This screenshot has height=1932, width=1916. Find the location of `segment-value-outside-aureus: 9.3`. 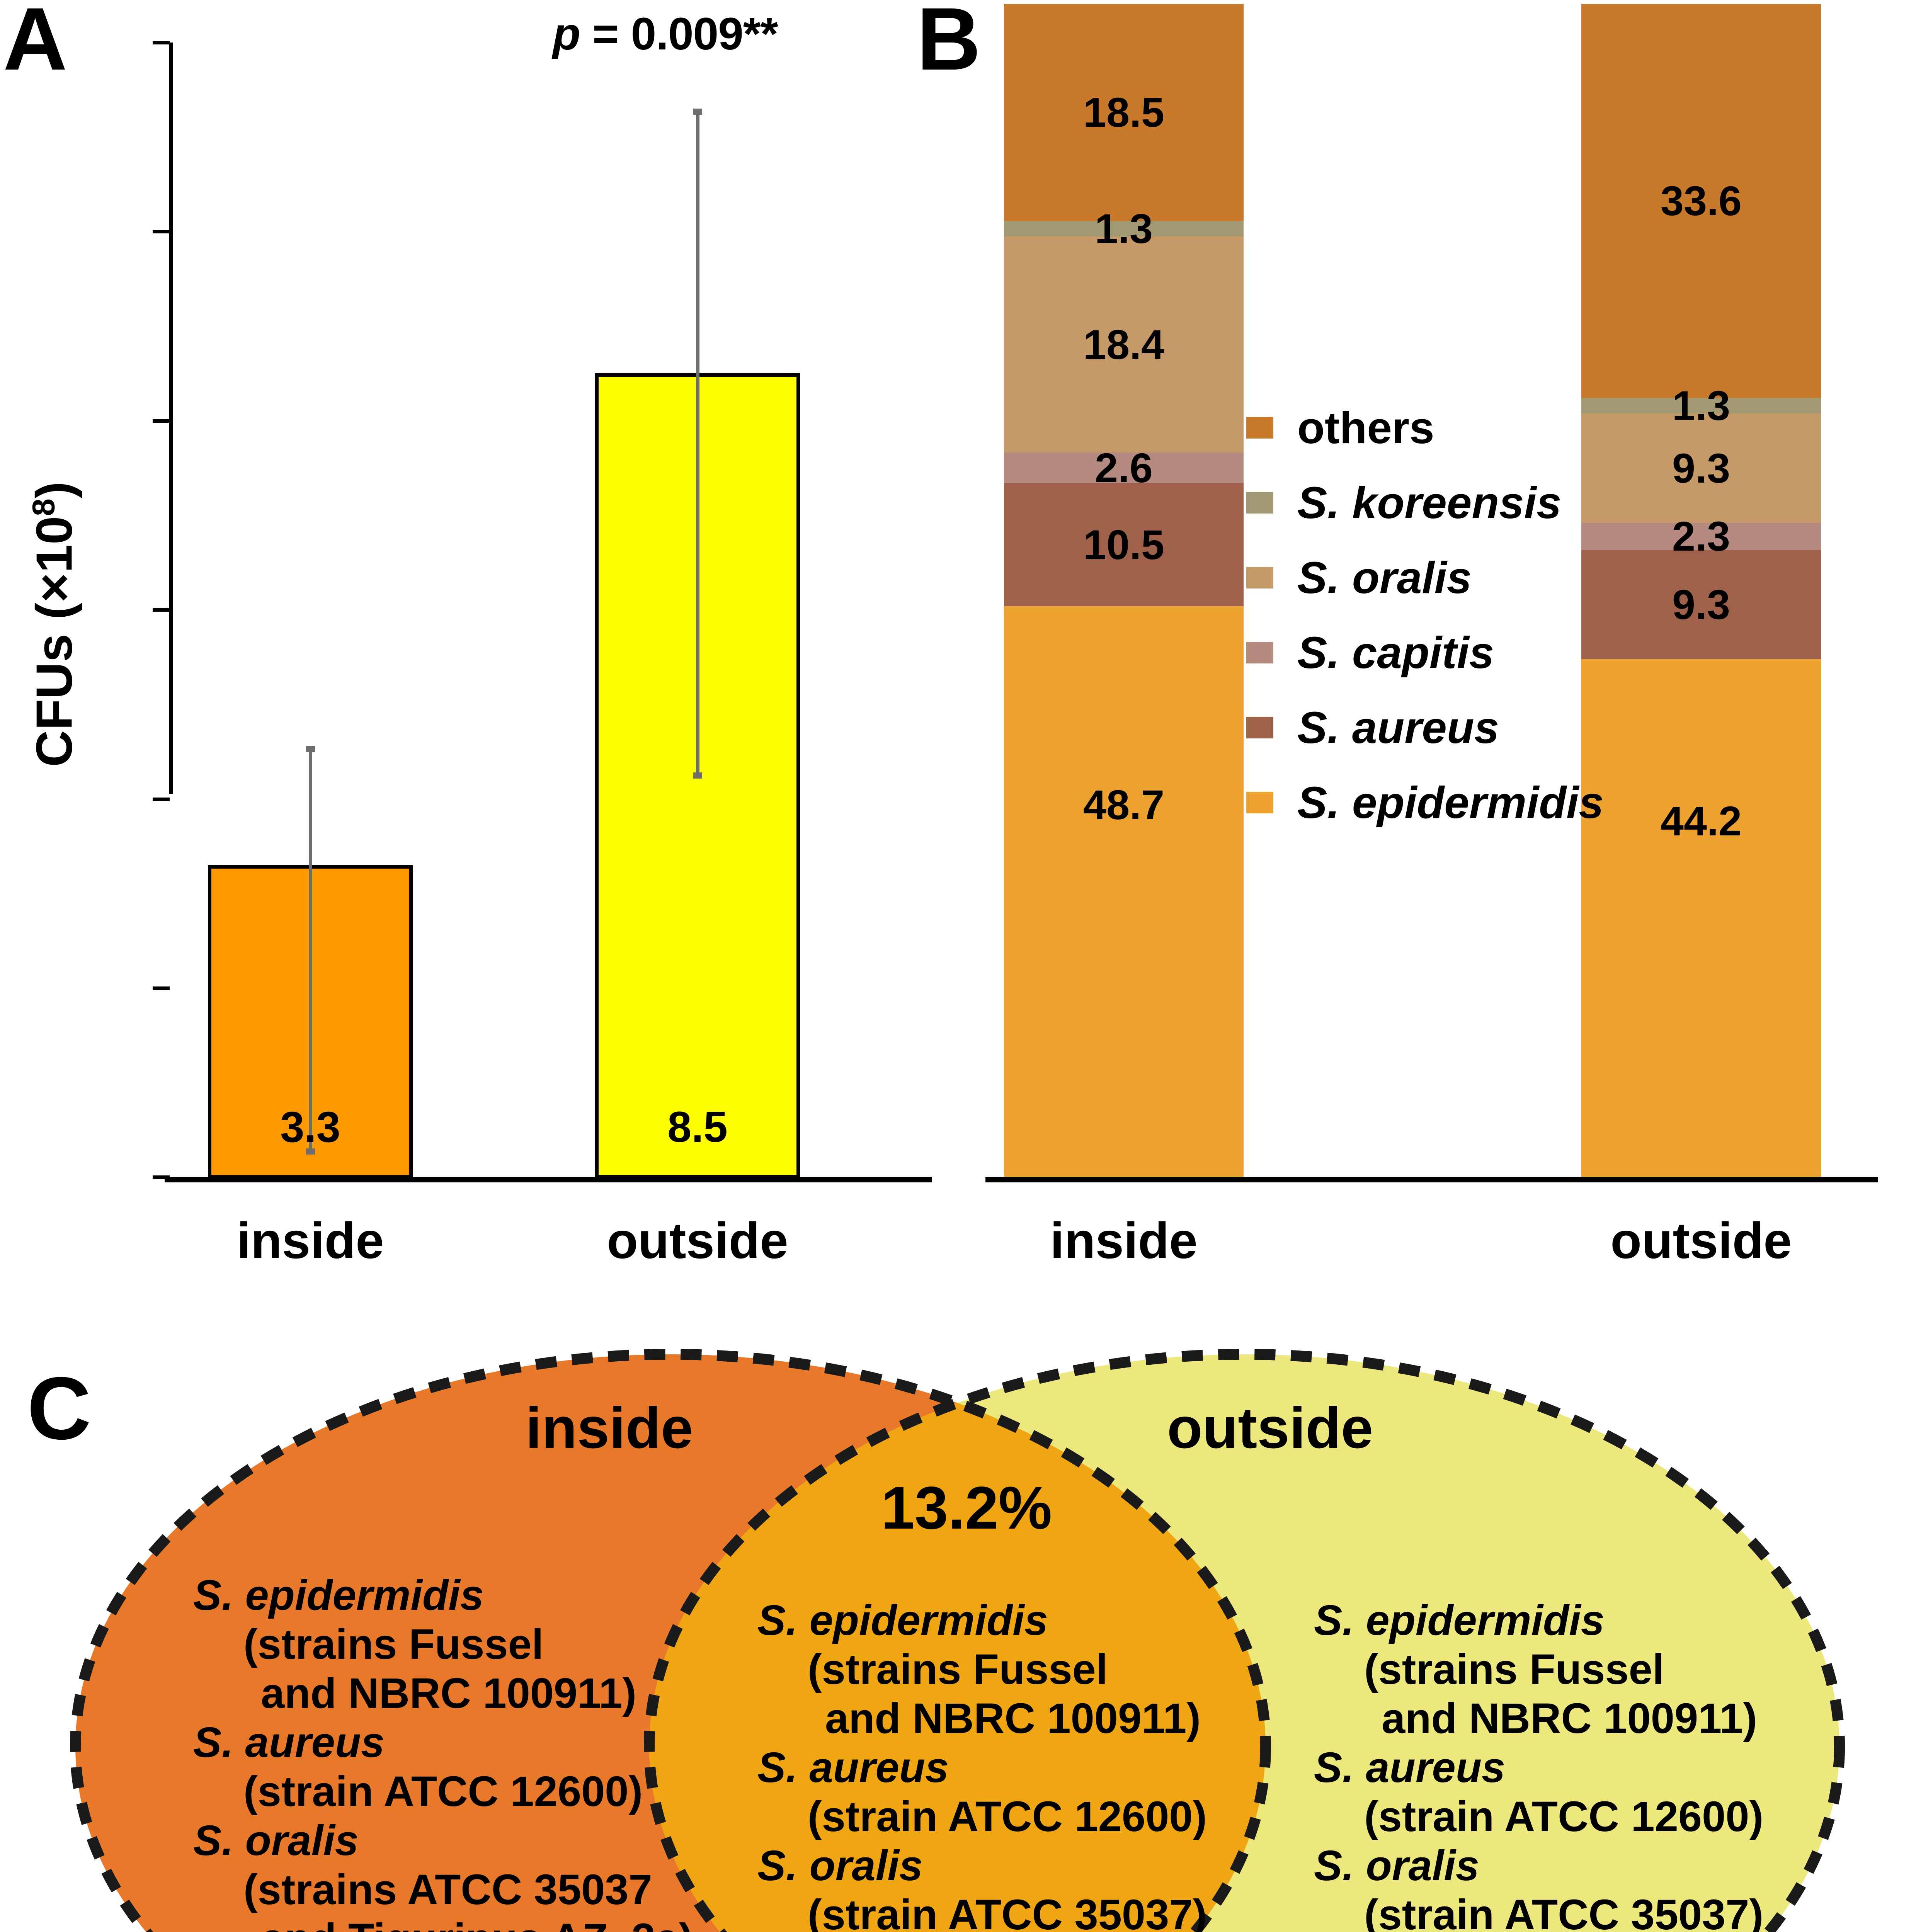

segment-value-outside-aureus: 9.3 is located at coordinates (1701, 604).